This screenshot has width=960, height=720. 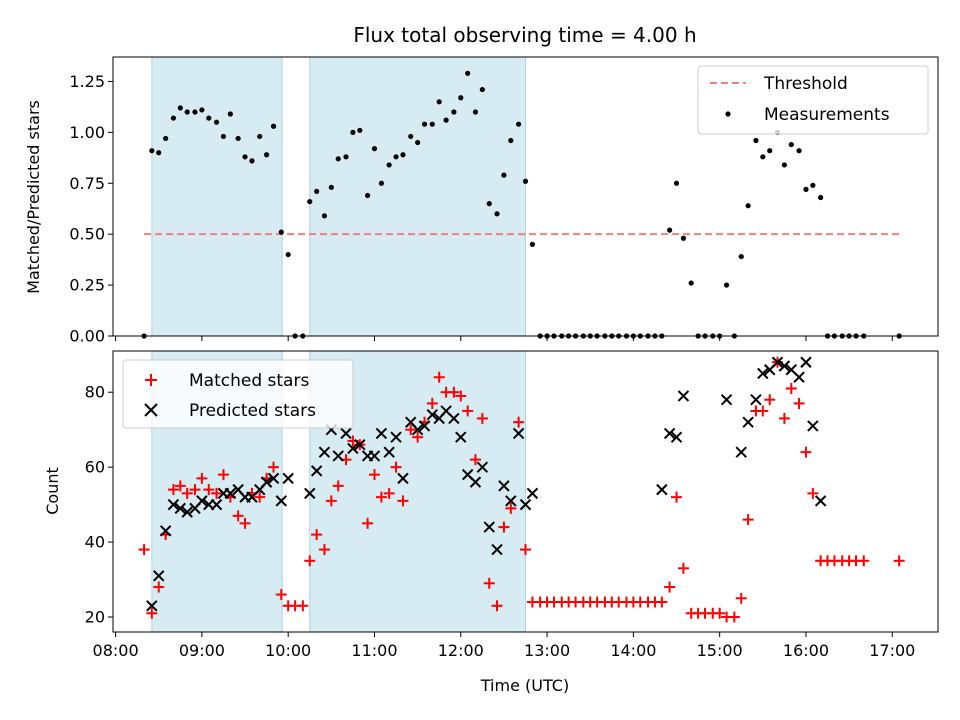 I want to click on bottom-ytick-label: 60, so click(x=95, y=467).